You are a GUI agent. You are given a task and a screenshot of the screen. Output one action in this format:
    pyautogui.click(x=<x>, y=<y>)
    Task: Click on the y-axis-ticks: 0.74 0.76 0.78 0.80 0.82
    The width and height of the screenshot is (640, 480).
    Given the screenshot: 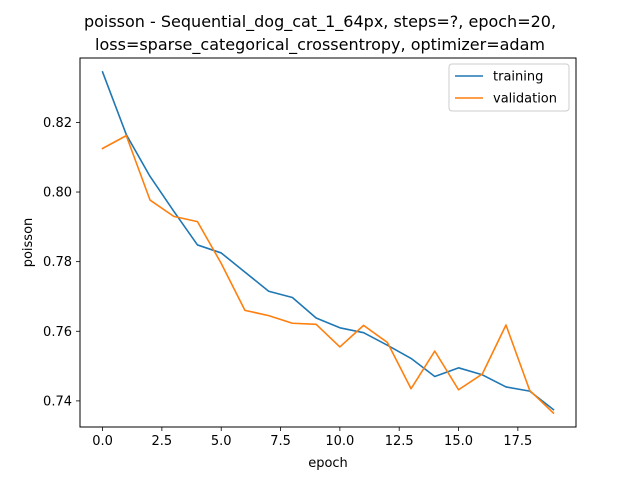 What is the action you would take?
    pyautogui.click(x=61, y=262)
    